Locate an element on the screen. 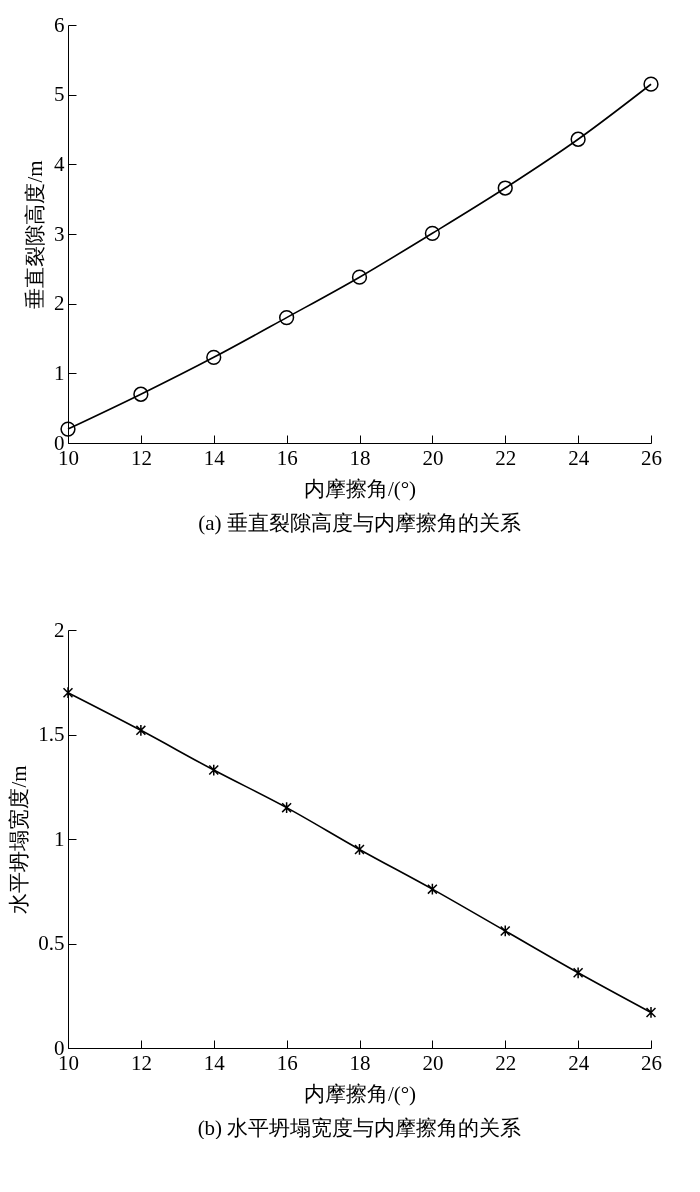 The height and width of the screenshot is (1192, 700). y-tick-label: 6 is located at coordinates (59, 24).